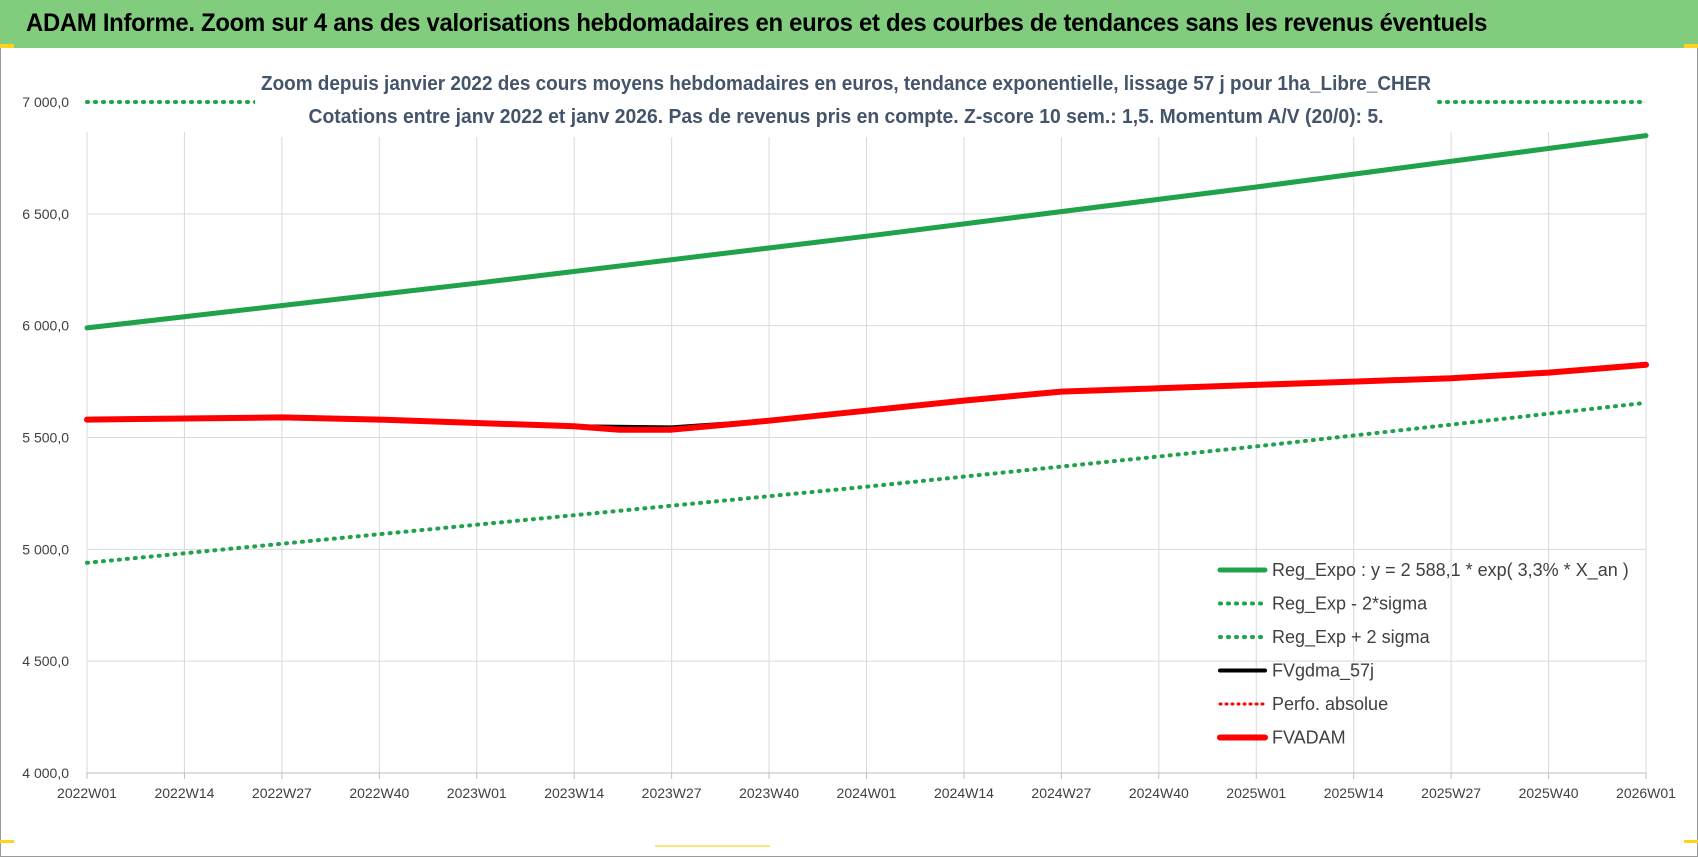 This screenshot has width=1698, height=857. I want to click on legend-label: Perfo. absolue, so click(1330, 704).